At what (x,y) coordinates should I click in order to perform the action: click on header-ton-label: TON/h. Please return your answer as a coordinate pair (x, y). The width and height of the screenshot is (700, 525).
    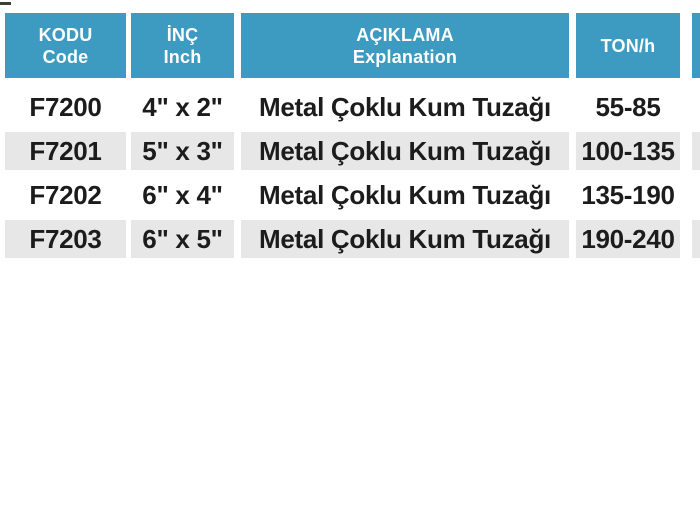
    Looking at the image, I should click on (628, 45).